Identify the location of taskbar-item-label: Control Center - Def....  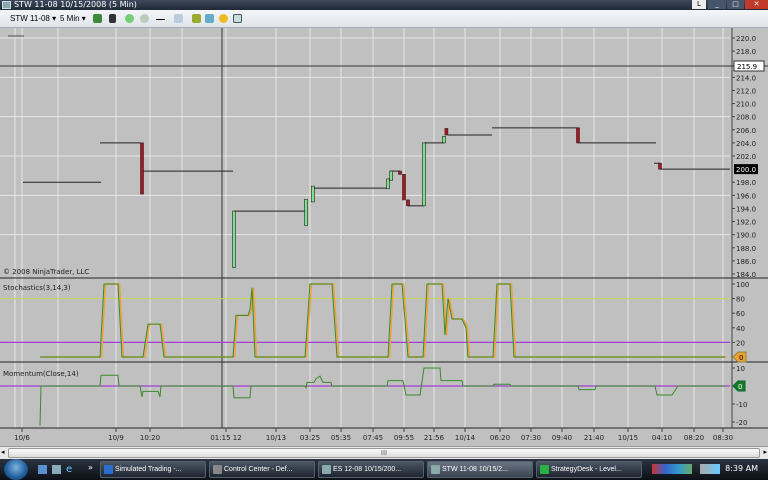
(258, 469).